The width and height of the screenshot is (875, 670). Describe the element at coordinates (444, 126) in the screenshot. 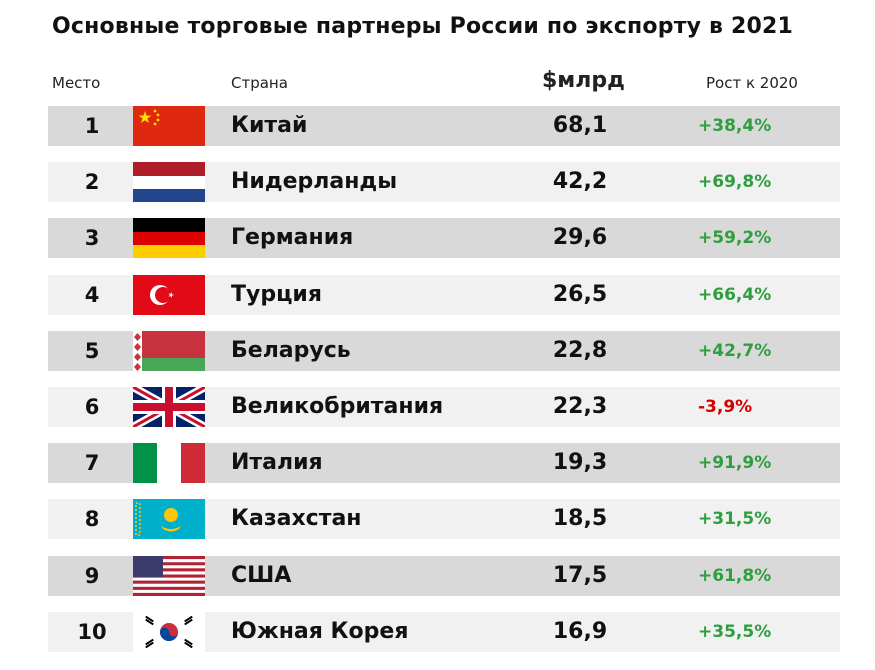

I see `table-row: 1 Китай 68,1 +38,4%` at that location.